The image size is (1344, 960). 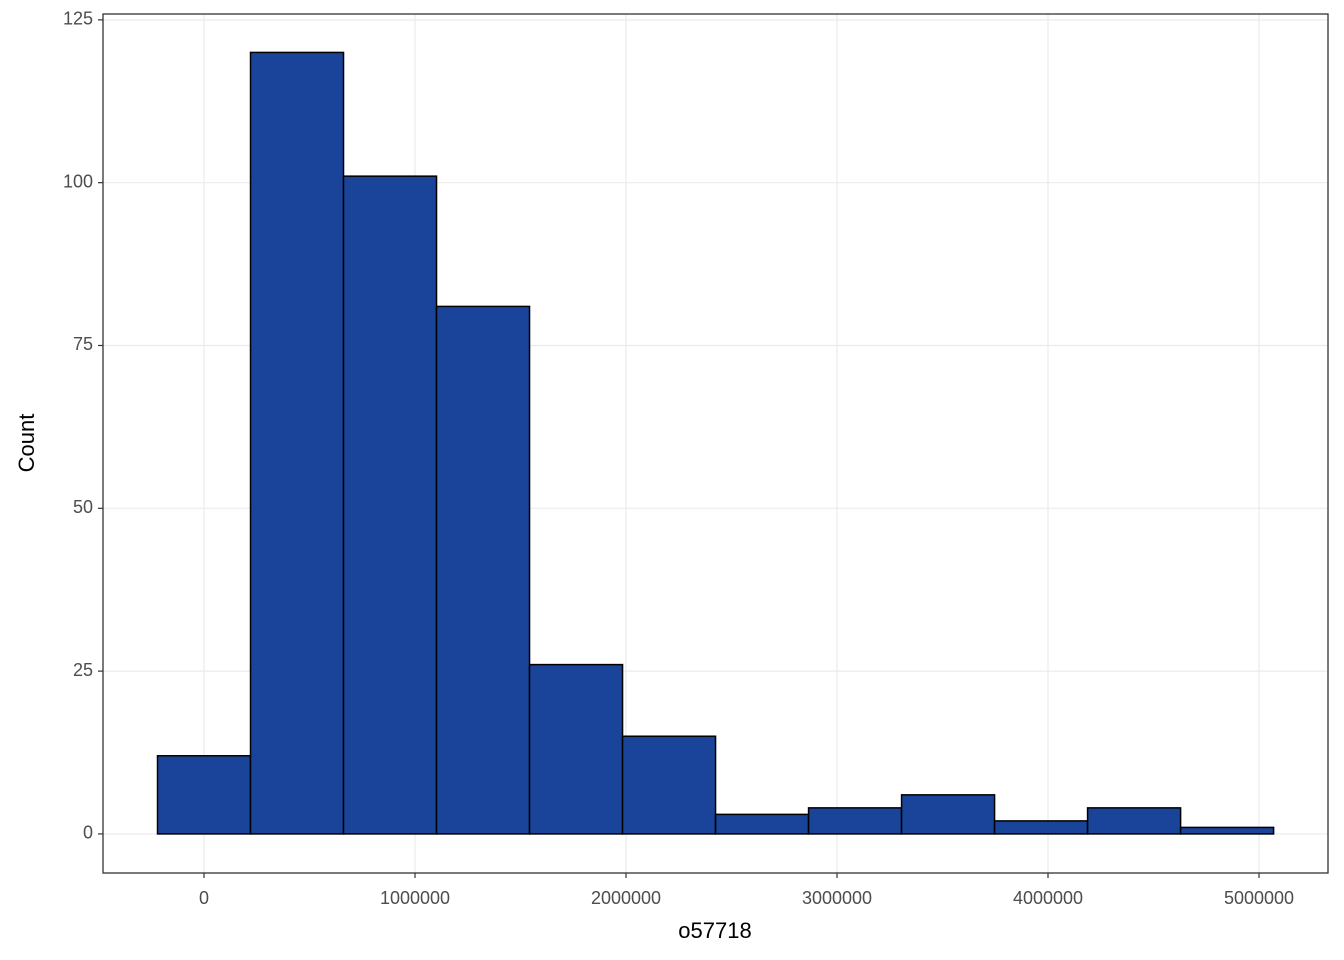 What do you see at coordinates (714, 930) in the screenshot?
I see `x-axis-title: o57718` at bounding box center [714, 930].